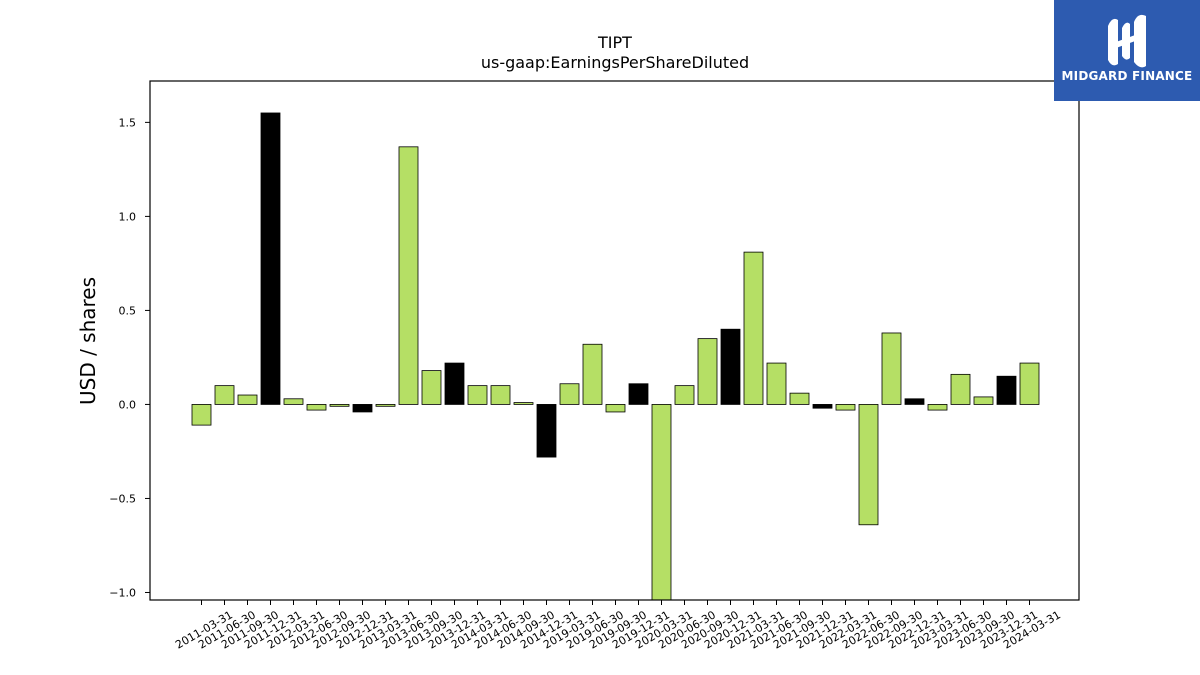  Describe the element at coordinates (1127, 41) in the screenshot. I see `midgard-logo-icon` at that location.